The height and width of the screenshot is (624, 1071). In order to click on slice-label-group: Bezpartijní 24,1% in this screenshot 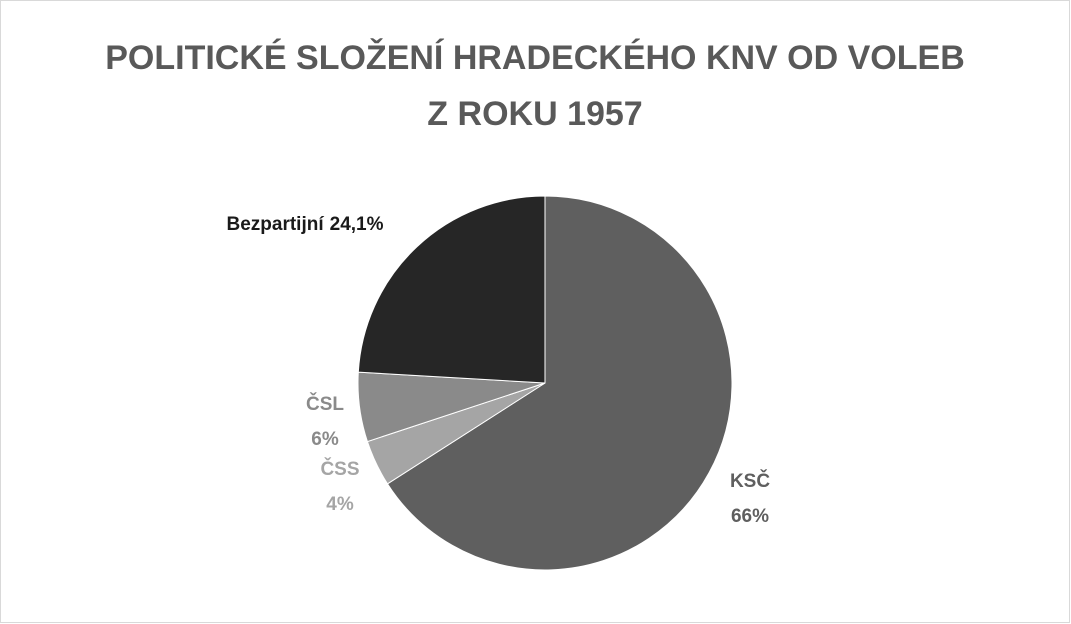, I will do `click(305, 224)`.